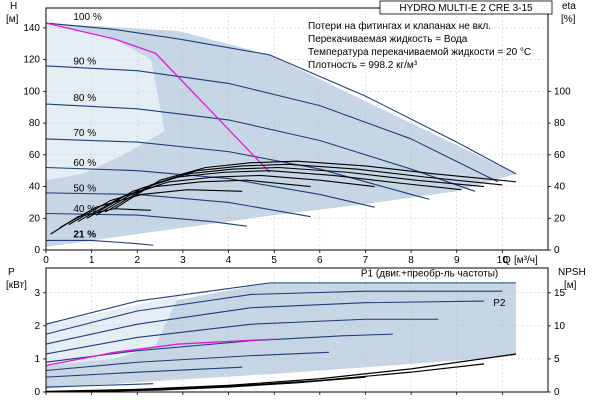  What do you see at coordinates (569, 6) in the screenshot?
I see `y2-axis-label: eta` at bounding box center [569, 6].